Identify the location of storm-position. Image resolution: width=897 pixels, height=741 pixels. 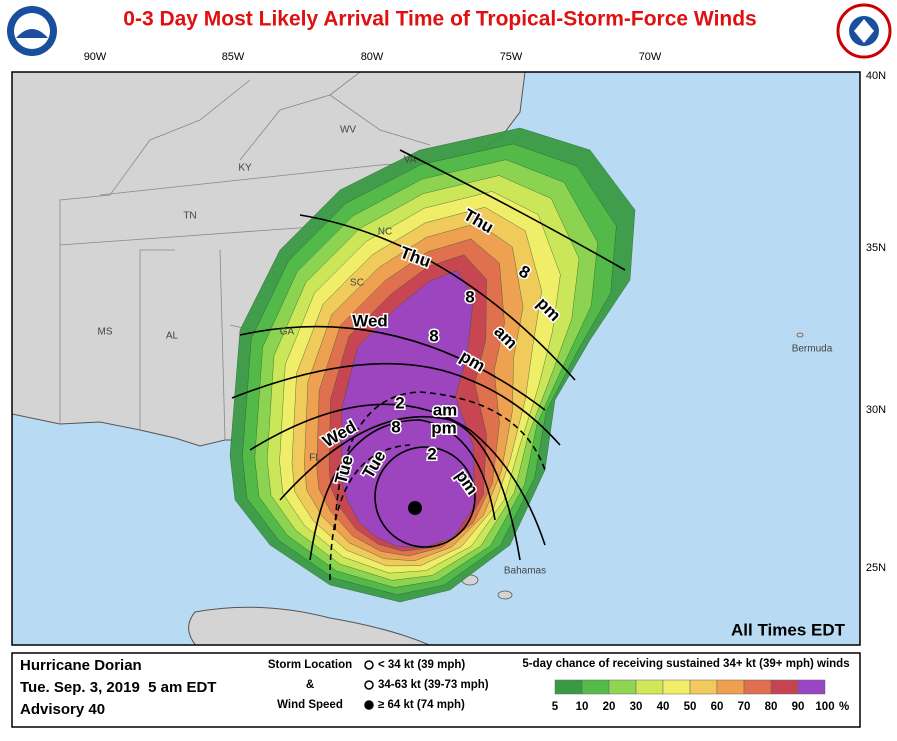
(415, 508).